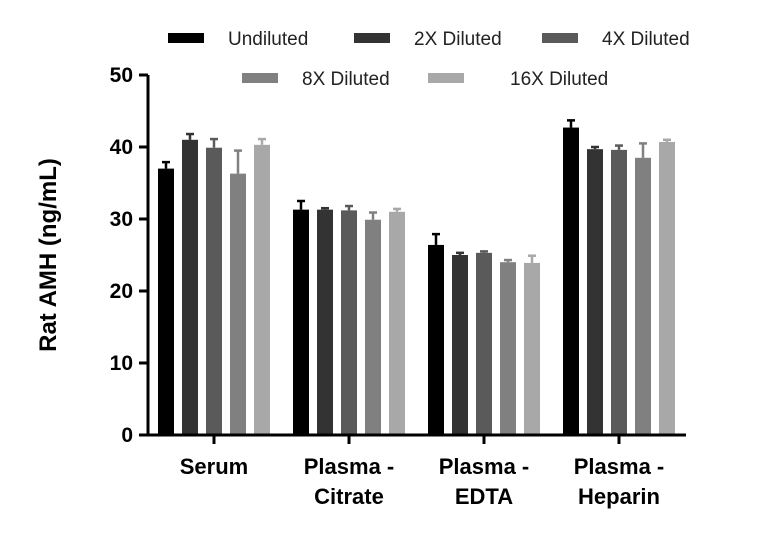 The height and width of the screenshot is (539, 768). Describe the element at coordinates (121, 219) in the screenshot. I see `y-tick-label: 30` at that location.